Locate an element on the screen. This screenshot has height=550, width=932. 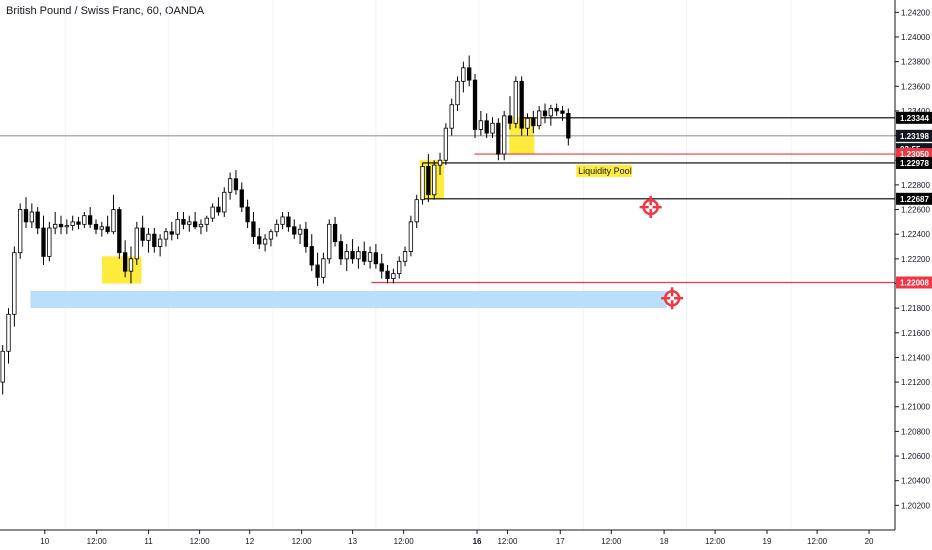
highlight-box is located at coordinates (122, 270).